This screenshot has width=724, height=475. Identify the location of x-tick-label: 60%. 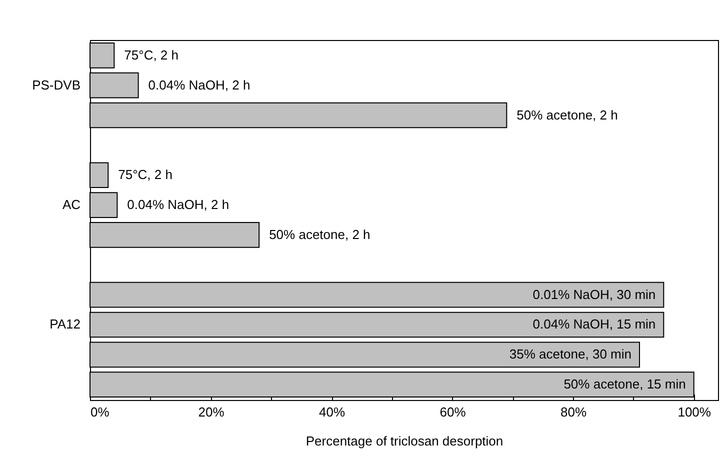
(453, 412).